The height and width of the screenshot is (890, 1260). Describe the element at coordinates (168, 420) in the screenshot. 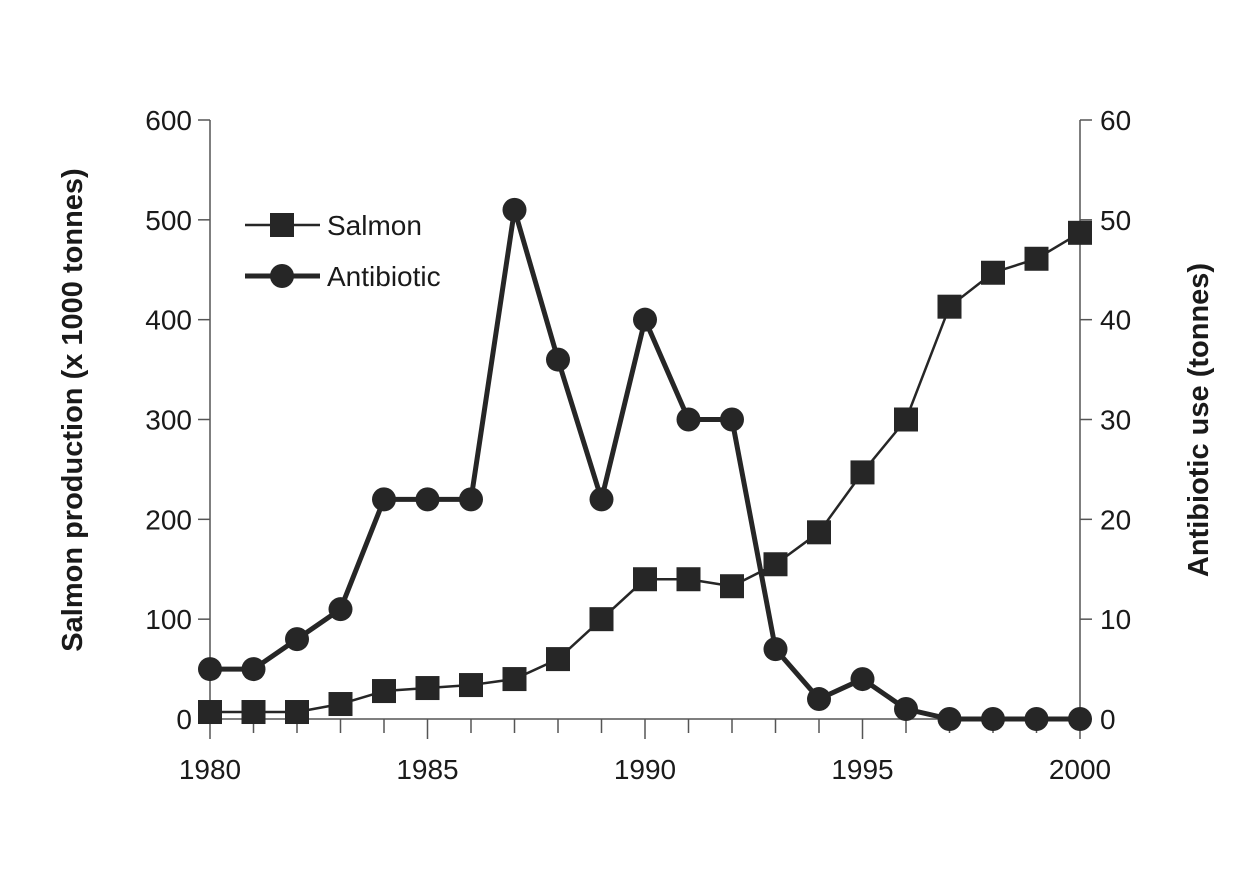

I see `y-tick-label: 300` at that location.